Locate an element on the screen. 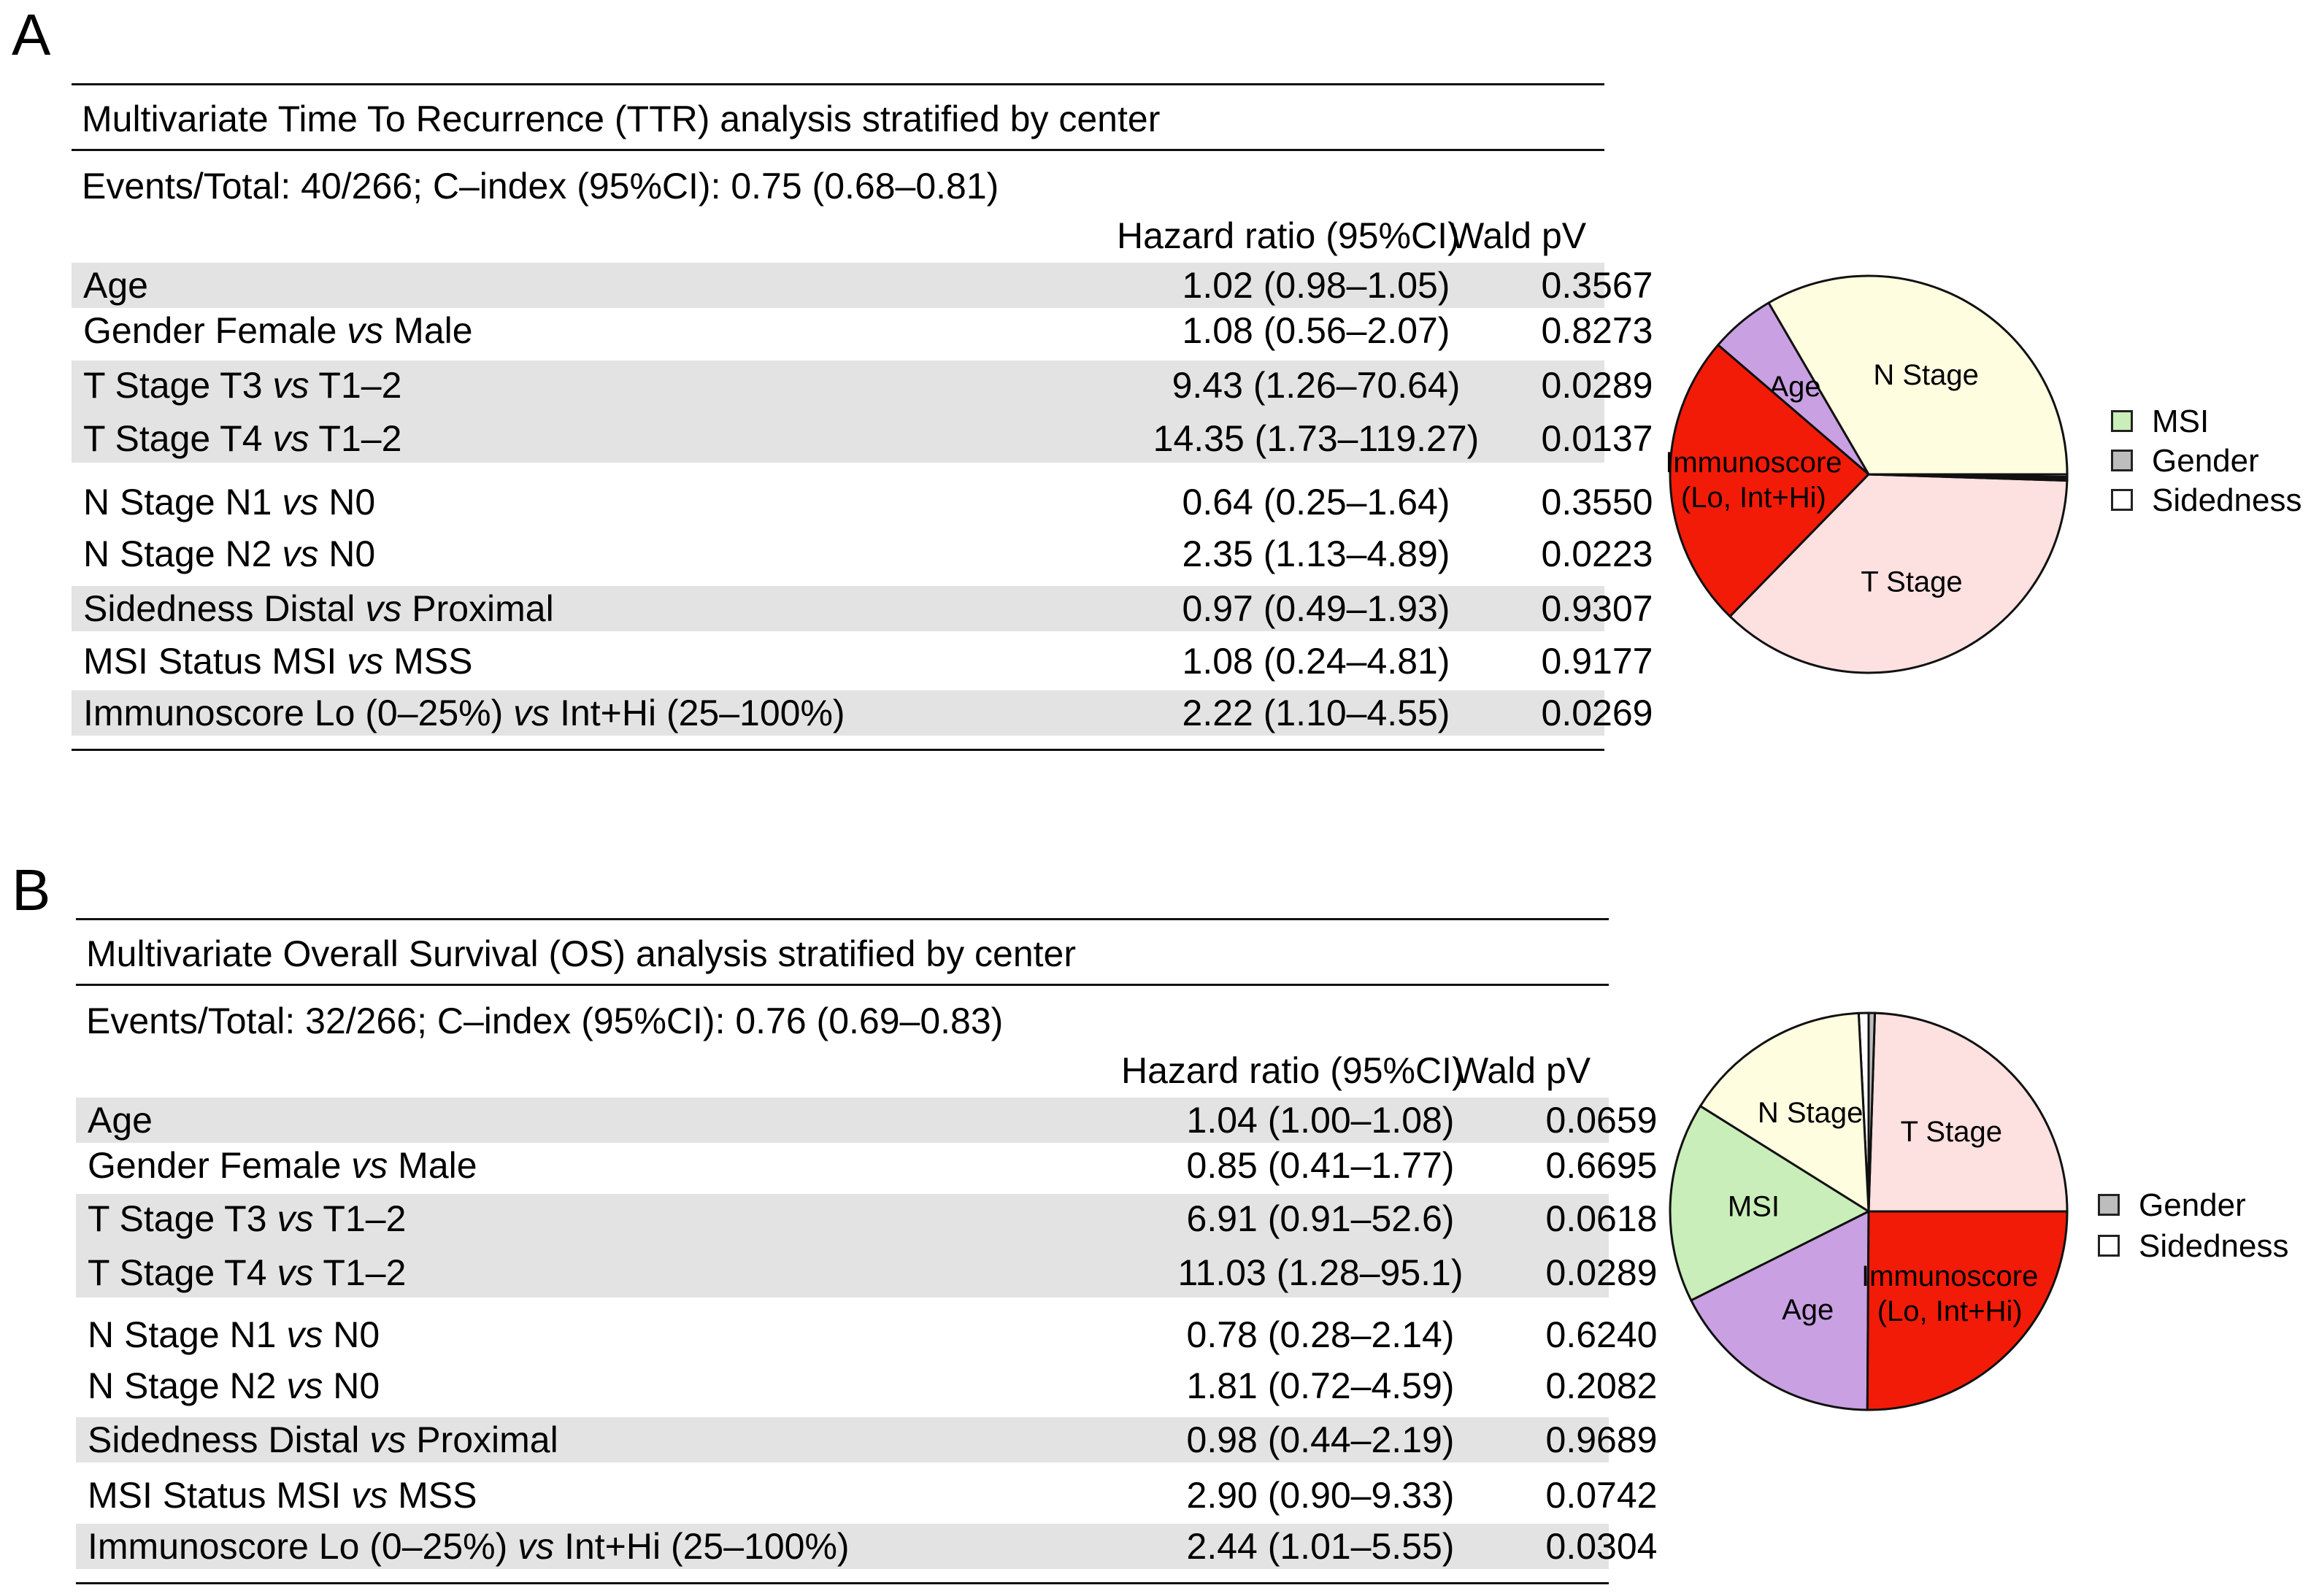  table-row: Age 1.02 (0.98–1.05) 0.3567 is located at coordinates (862, 285).